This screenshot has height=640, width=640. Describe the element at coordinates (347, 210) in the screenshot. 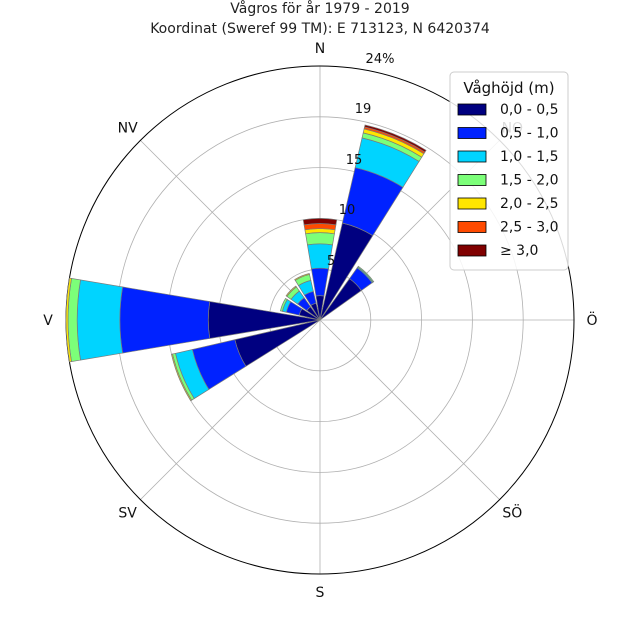

I see `radial-tick-label-2: 10` at that location.